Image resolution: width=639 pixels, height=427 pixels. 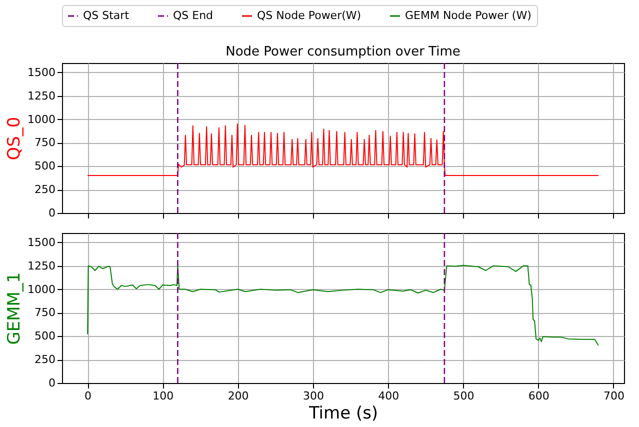 I want to click on legend-label: QS Node Power(W), so click(x=309, y=15).